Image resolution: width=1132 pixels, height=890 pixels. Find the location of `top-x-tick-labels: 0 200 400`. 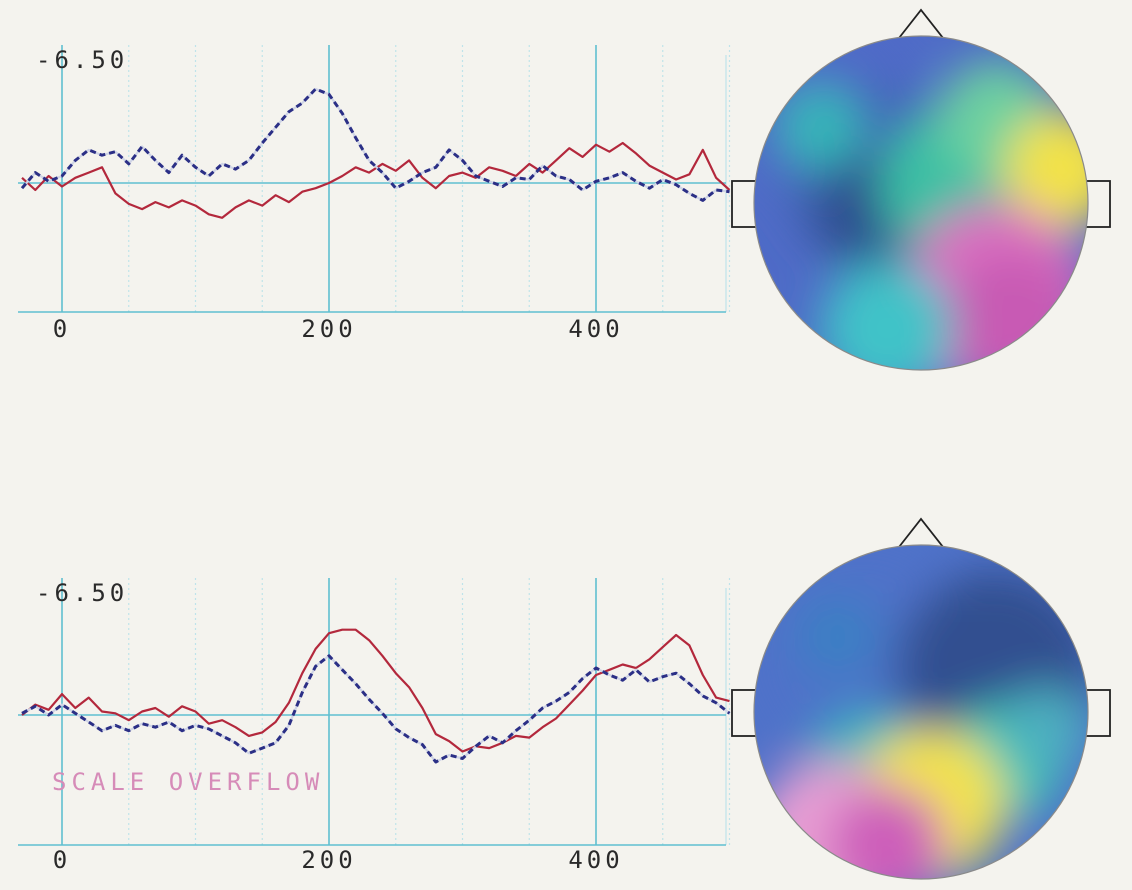

top-x-tick-labels: 0 200 400 is located at coordinates (338, 329).